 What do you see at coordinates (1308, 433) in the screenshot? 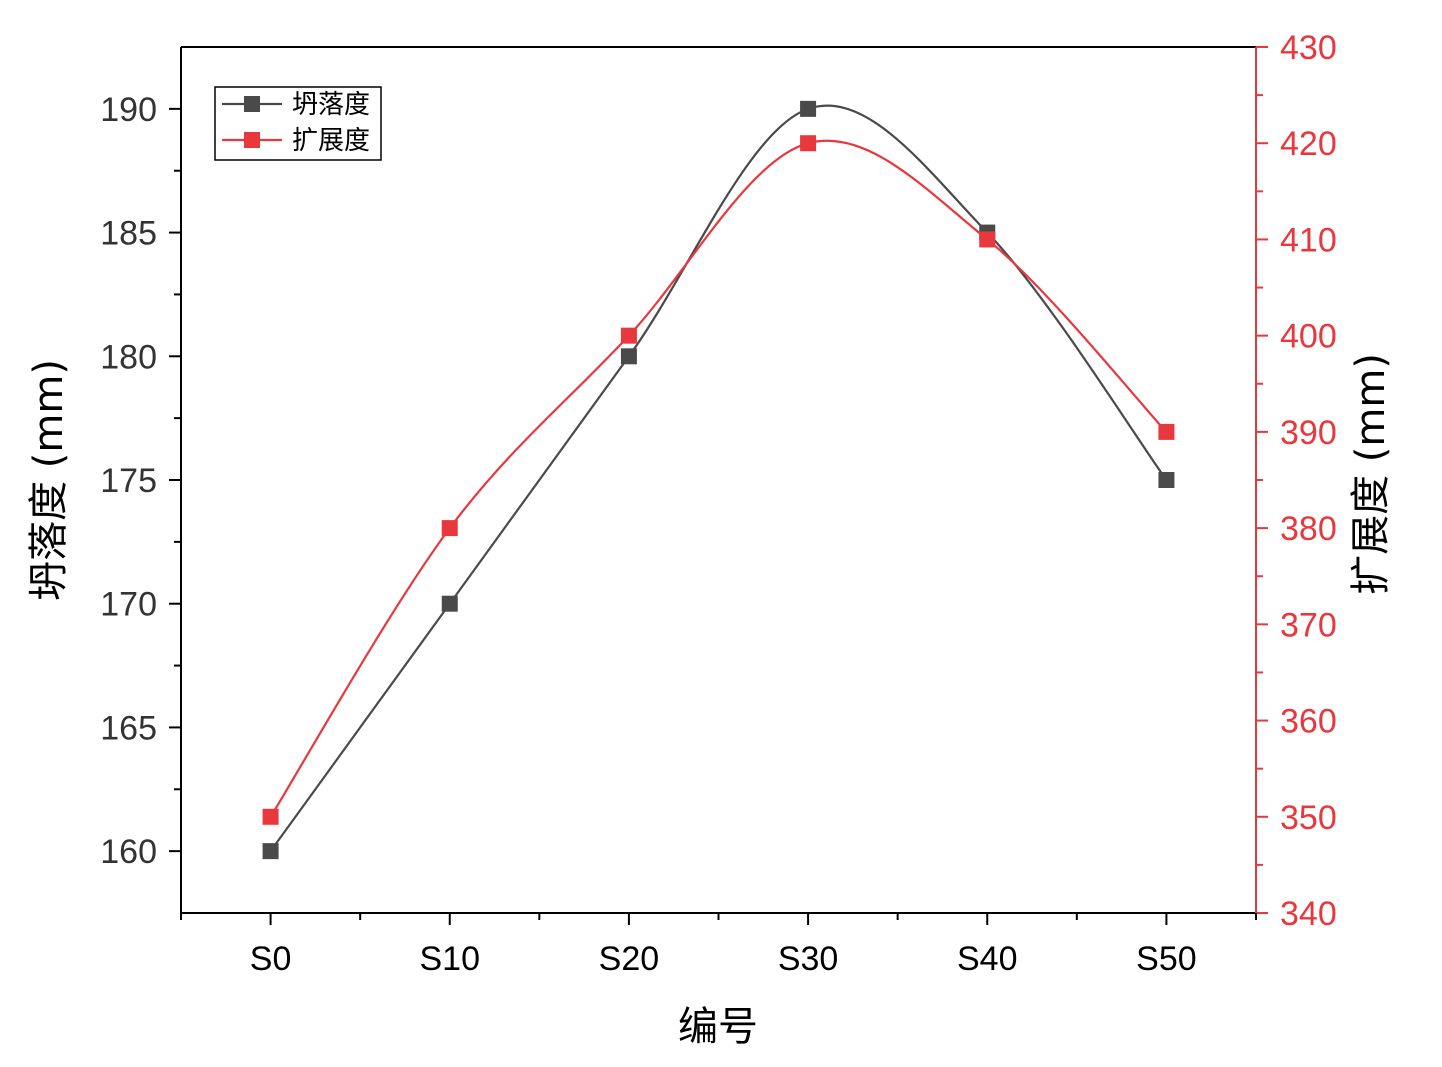
I see `right-tick-label: 390` at bounding box center [1308, 433].